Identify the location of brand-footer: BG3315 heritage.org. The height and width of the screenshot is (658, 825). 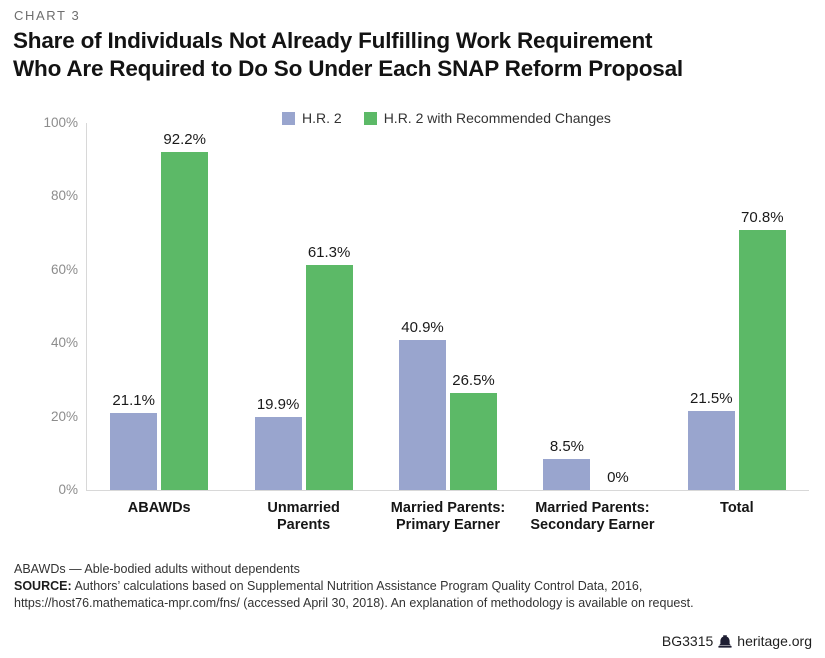
(737, 641).